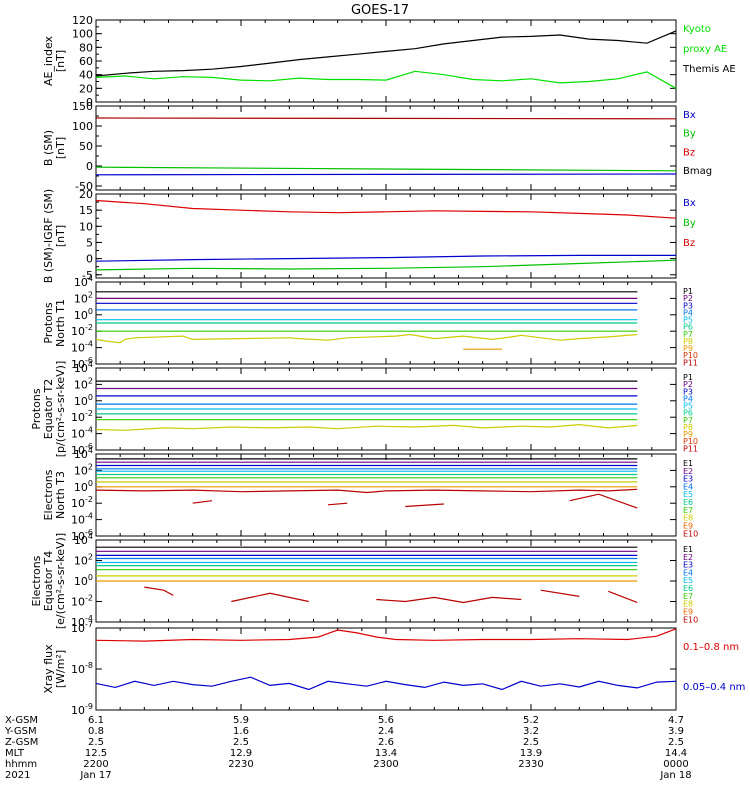  Describe the element at coordinates (96, 753) in the screenshot. I see `footer-value: 12.5` at that location.